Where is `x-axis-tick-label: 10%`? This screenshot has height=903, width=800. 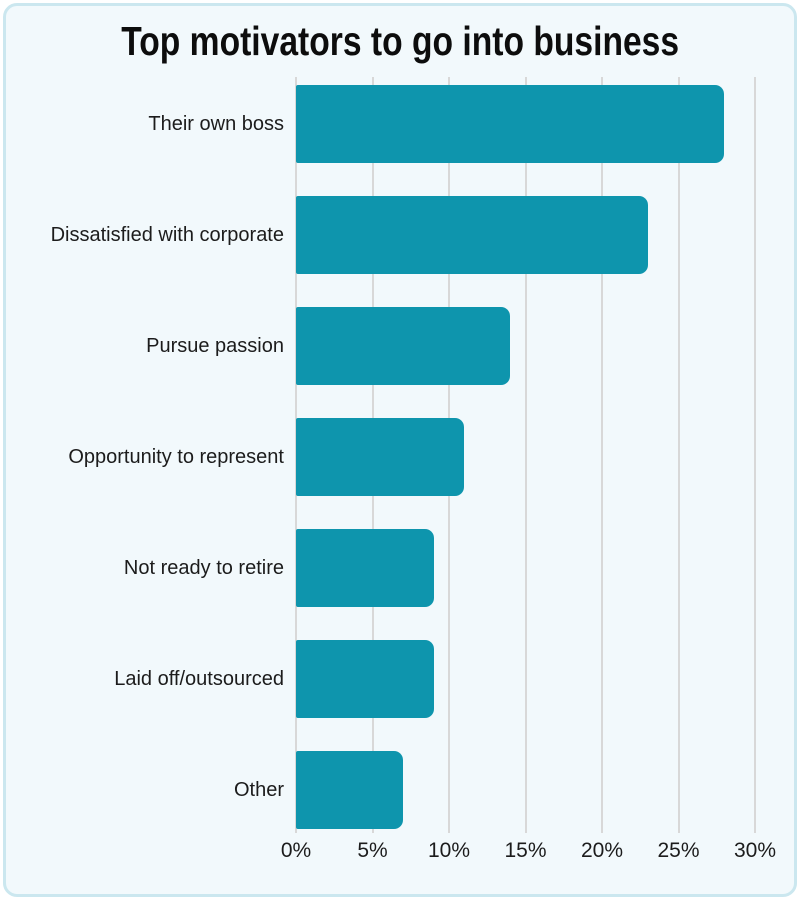 x-axis-tick-label: 10% is located at coordinates (449, 850).